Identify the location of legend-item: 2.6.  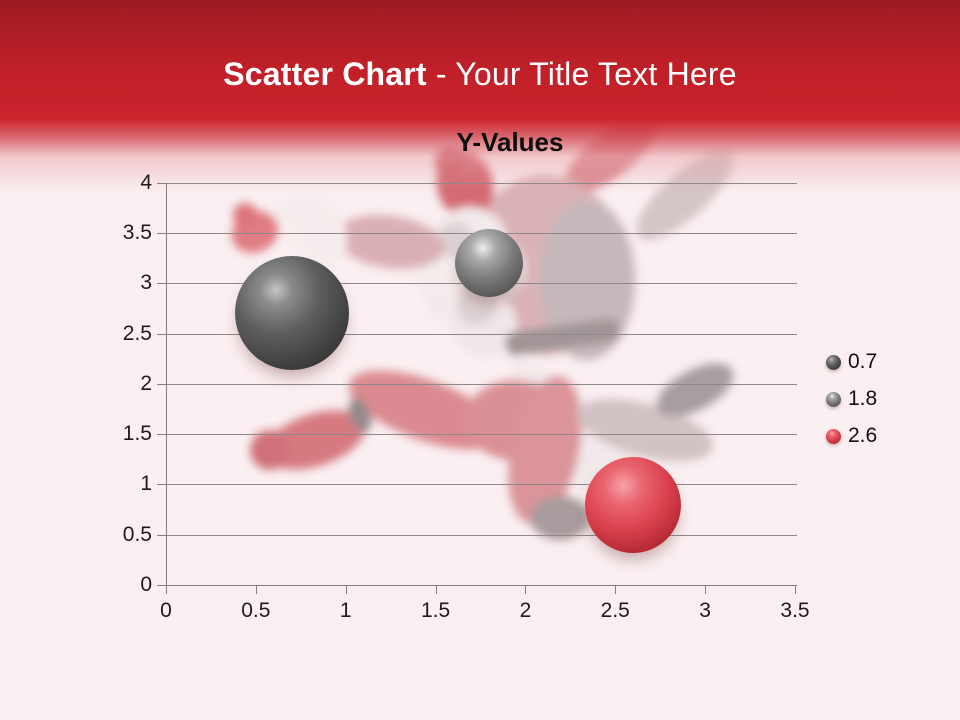
(851, 436).